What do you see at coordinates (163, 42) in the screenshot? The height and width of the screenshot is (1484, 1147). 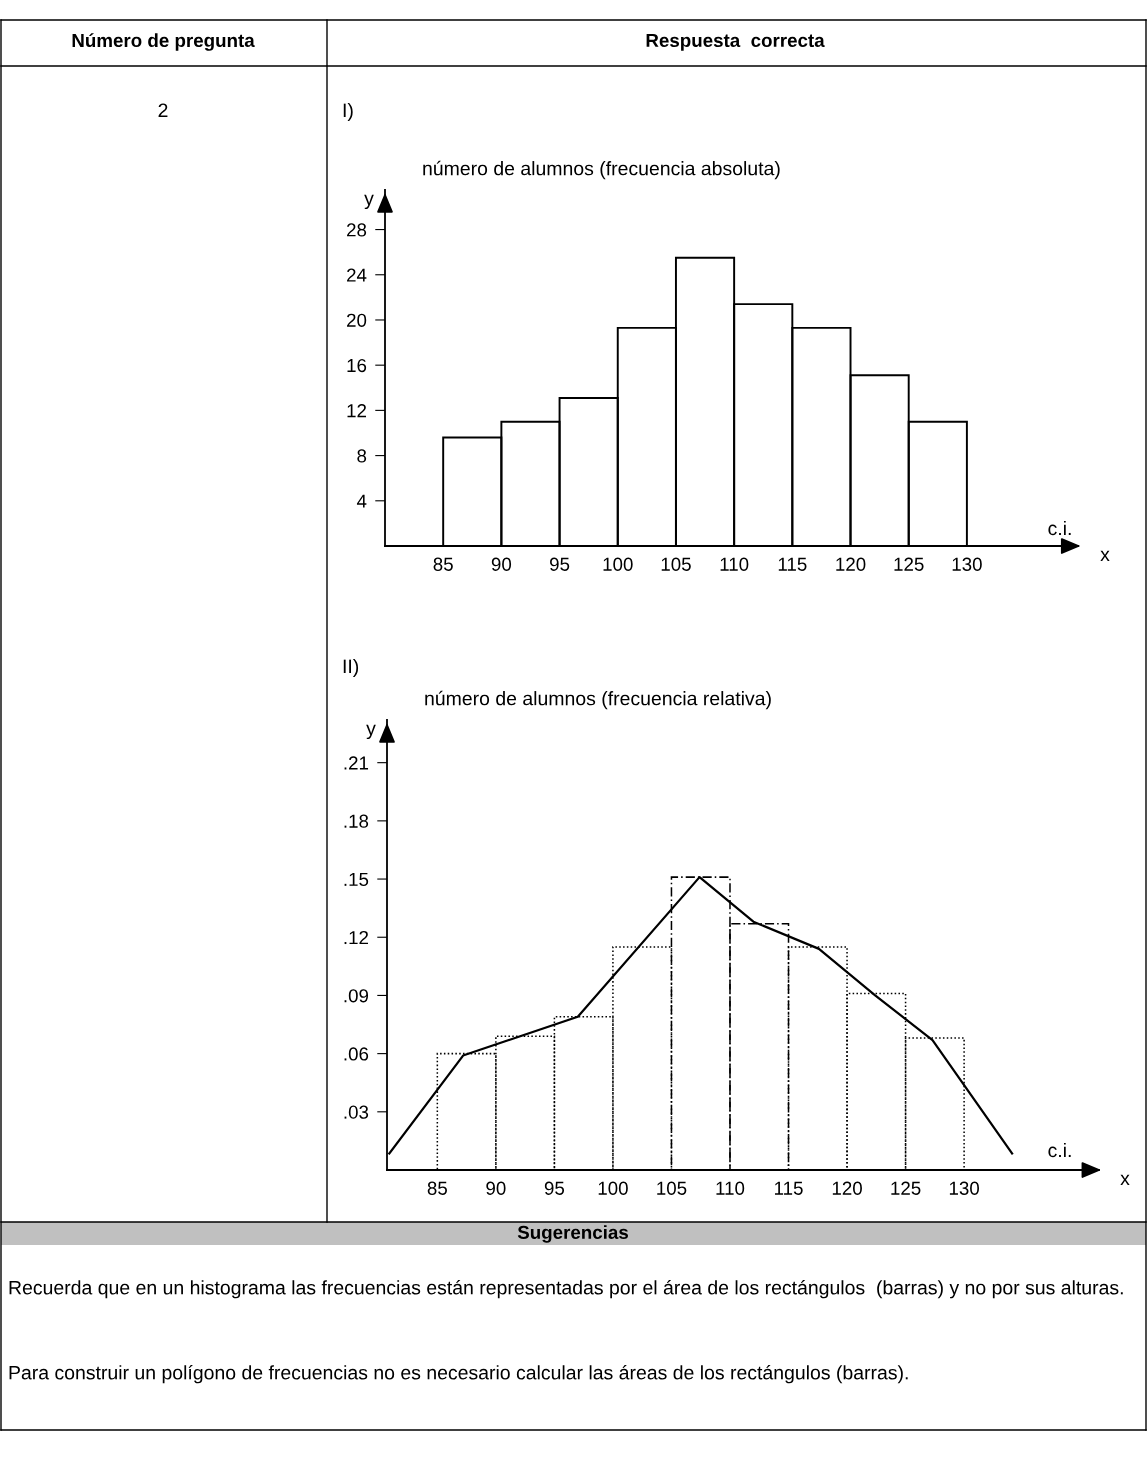 I see `text: Número de pregunta` at bounding box center [163, 42].